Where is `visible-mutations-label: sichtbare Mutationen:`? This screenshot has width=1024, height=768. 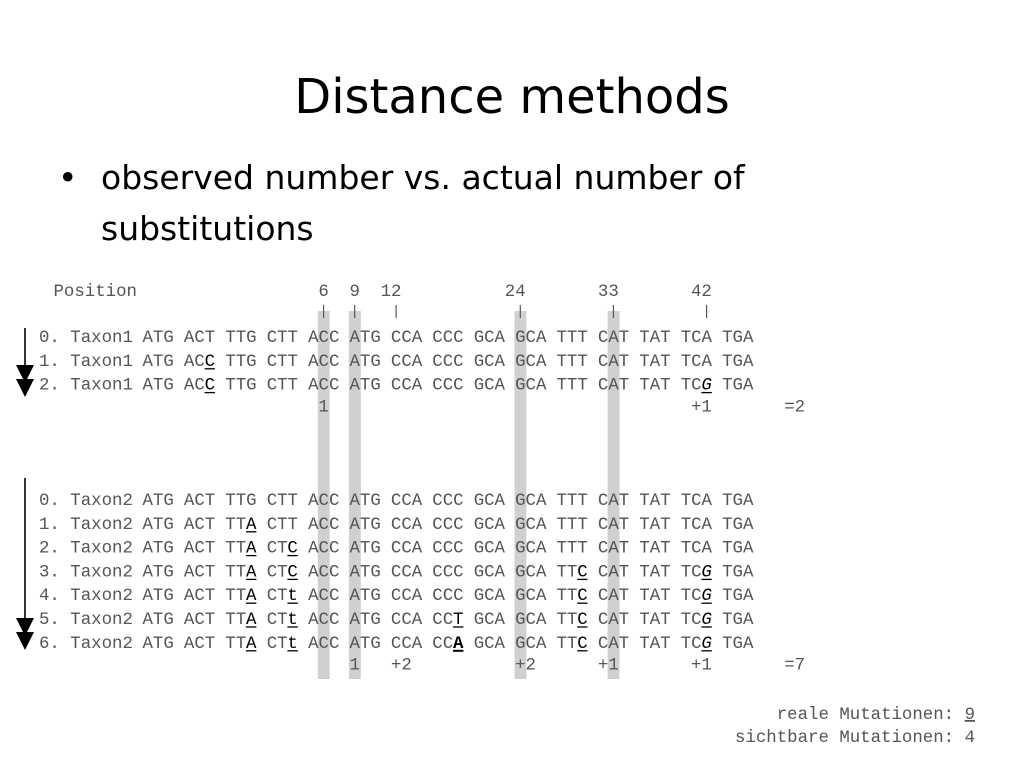 visible-mutations-label: sichtbare Mutationen: is located at coordinates (850, 738).